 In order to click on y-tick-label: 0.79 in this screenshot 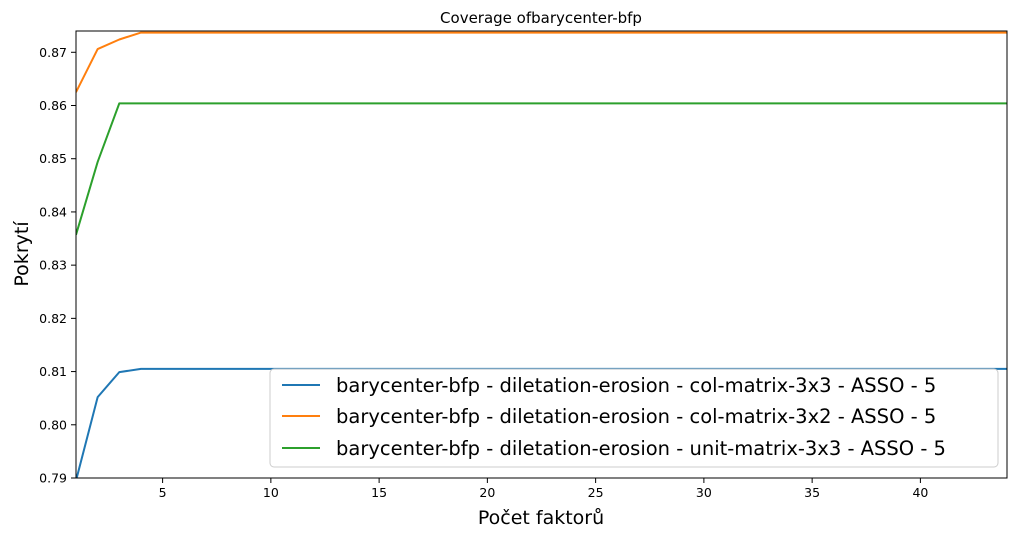, I will do `click(53, 478)`.